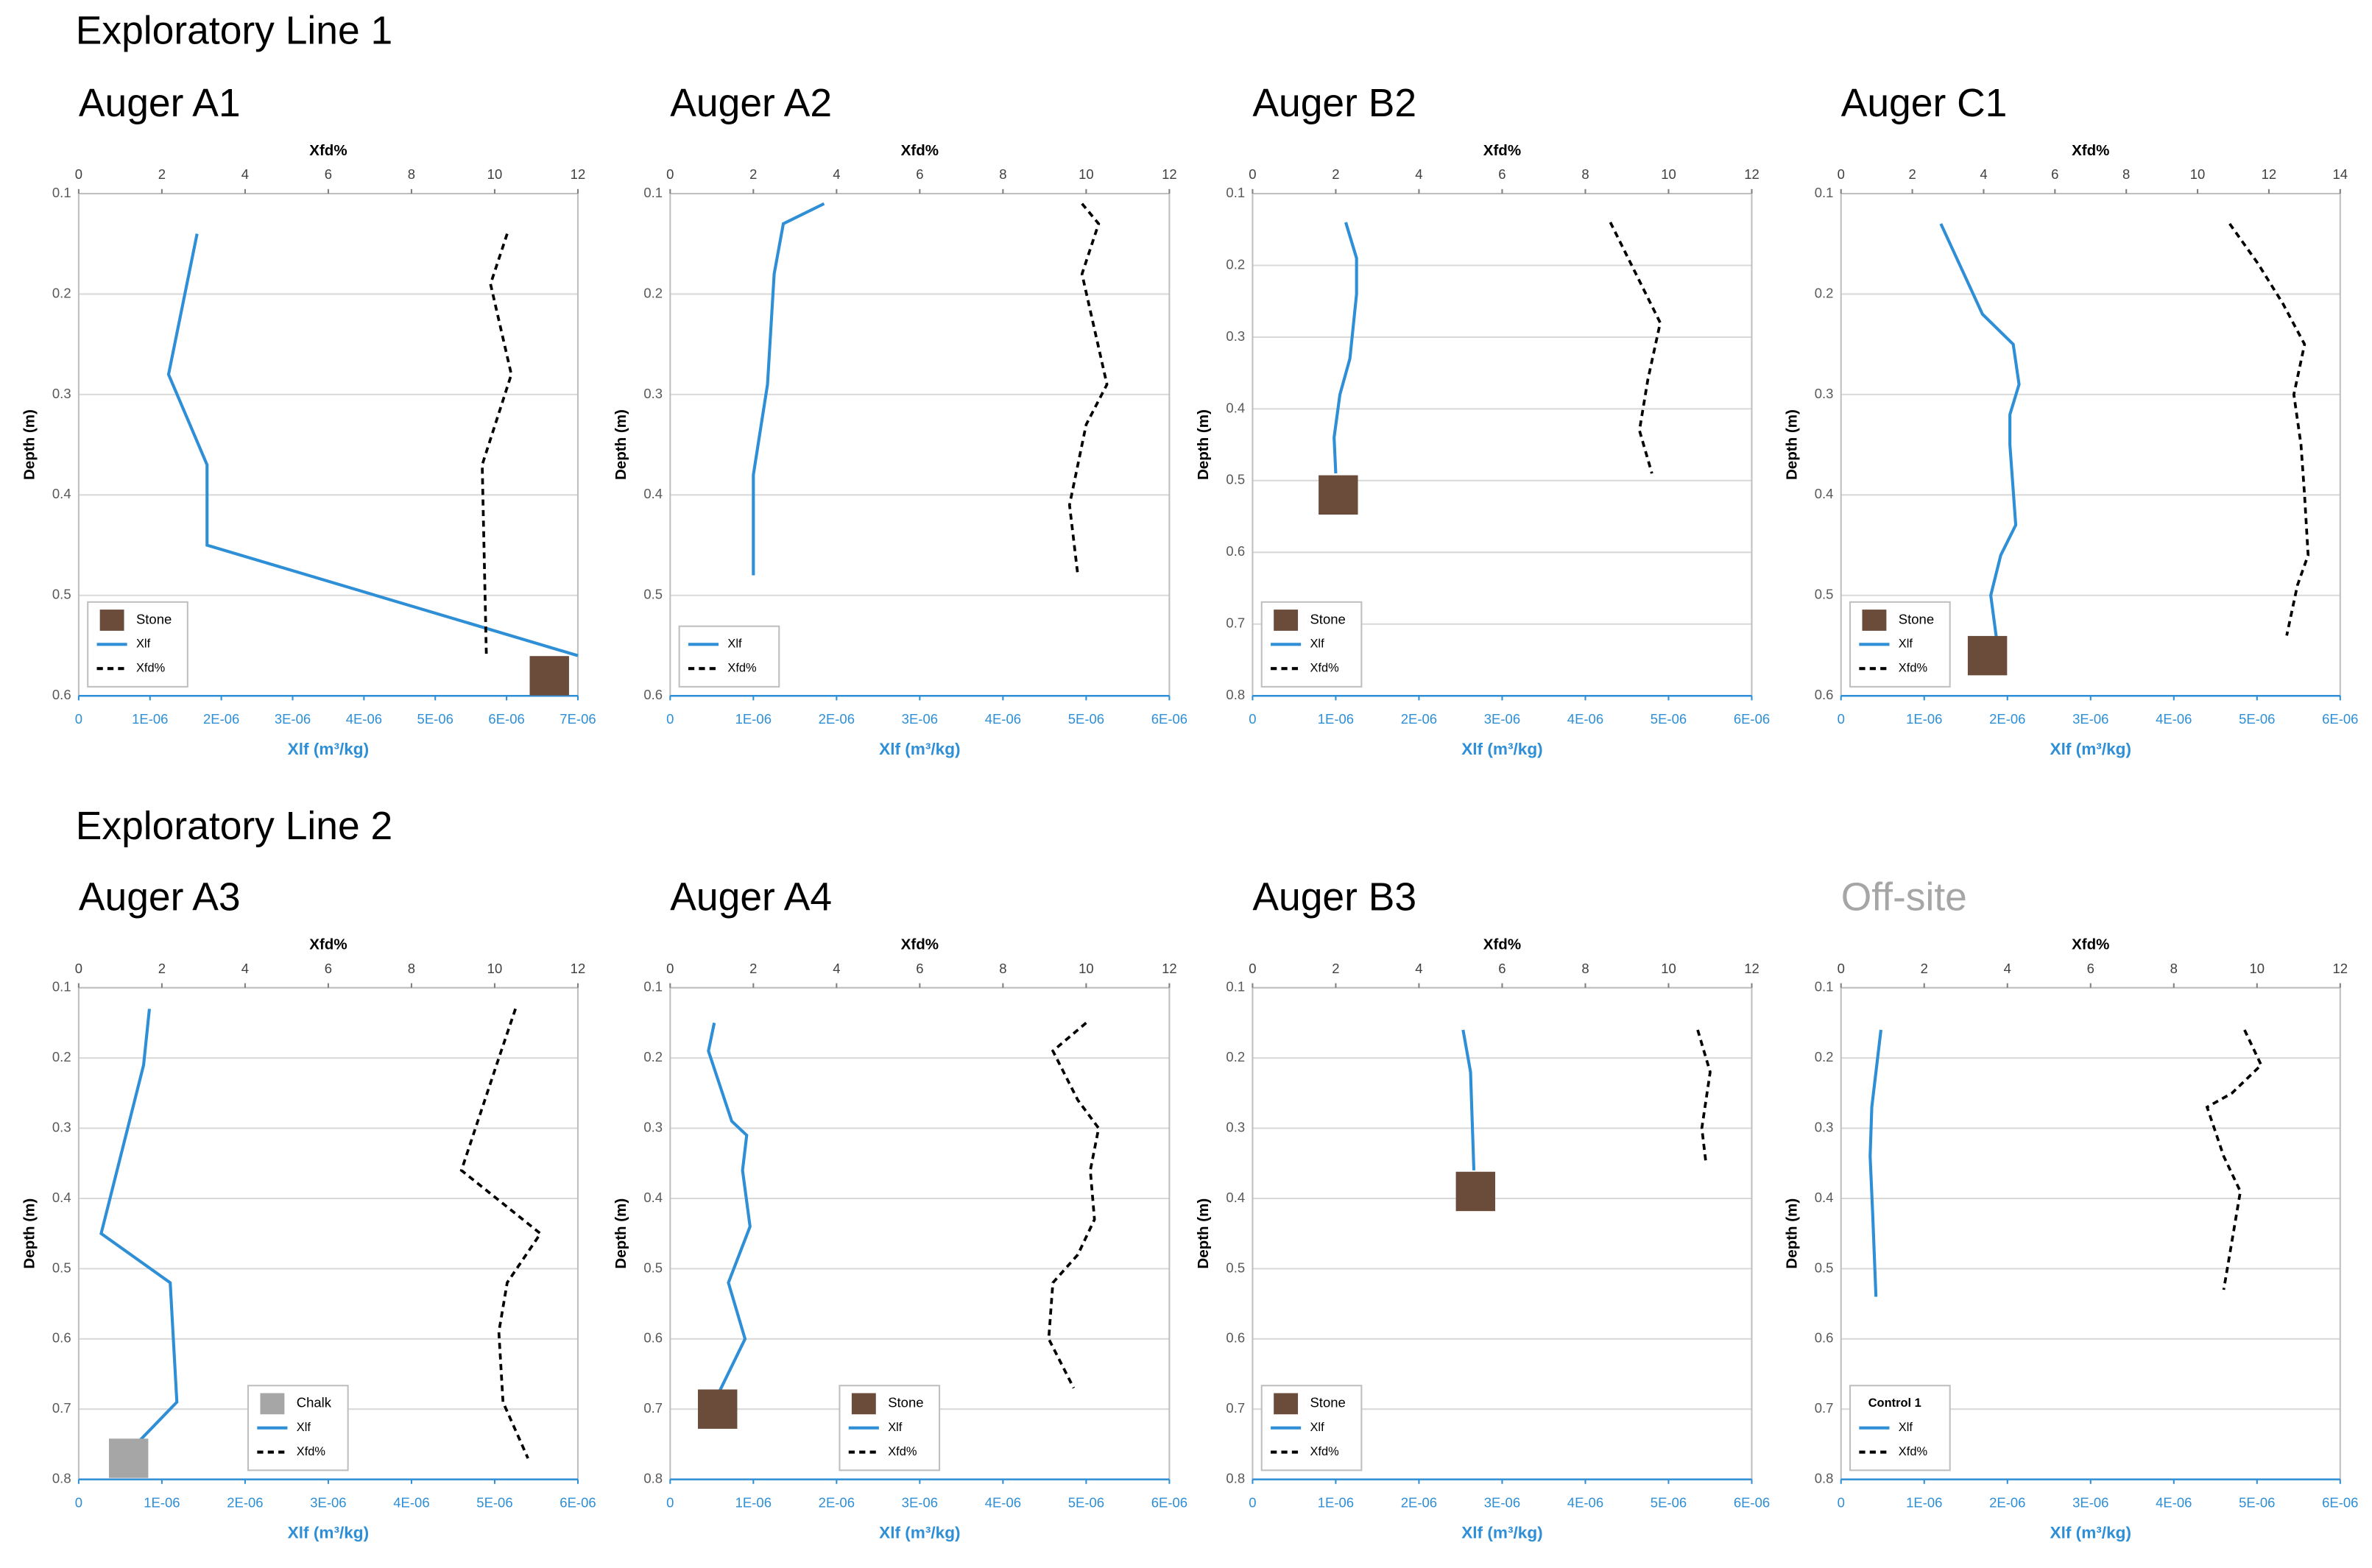 This screenshot has height=1568, width=2372. What do you see at coordinates (1895, 1403) in the screenshot?
I see `legend-title: Control 1` at bounding box center [1895, 1403].